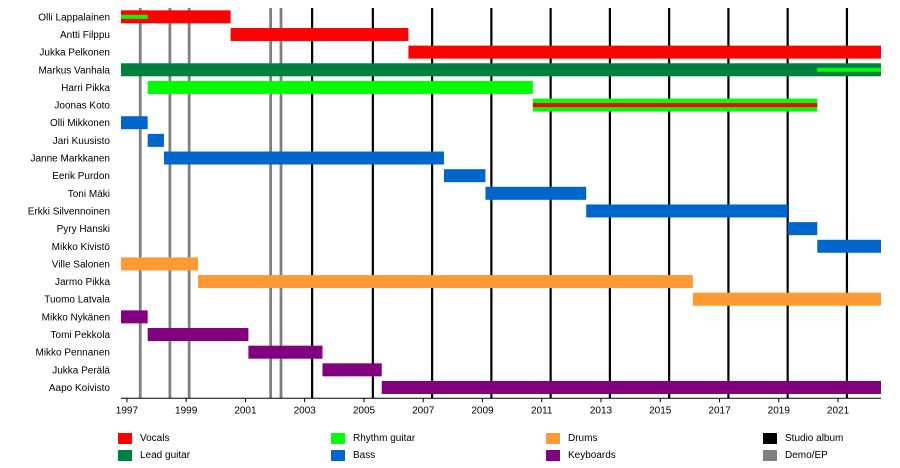 The width and height of the screenshot is (900, 468). I want to click on member-label: Mikko Nykänen, so click(76, 317).